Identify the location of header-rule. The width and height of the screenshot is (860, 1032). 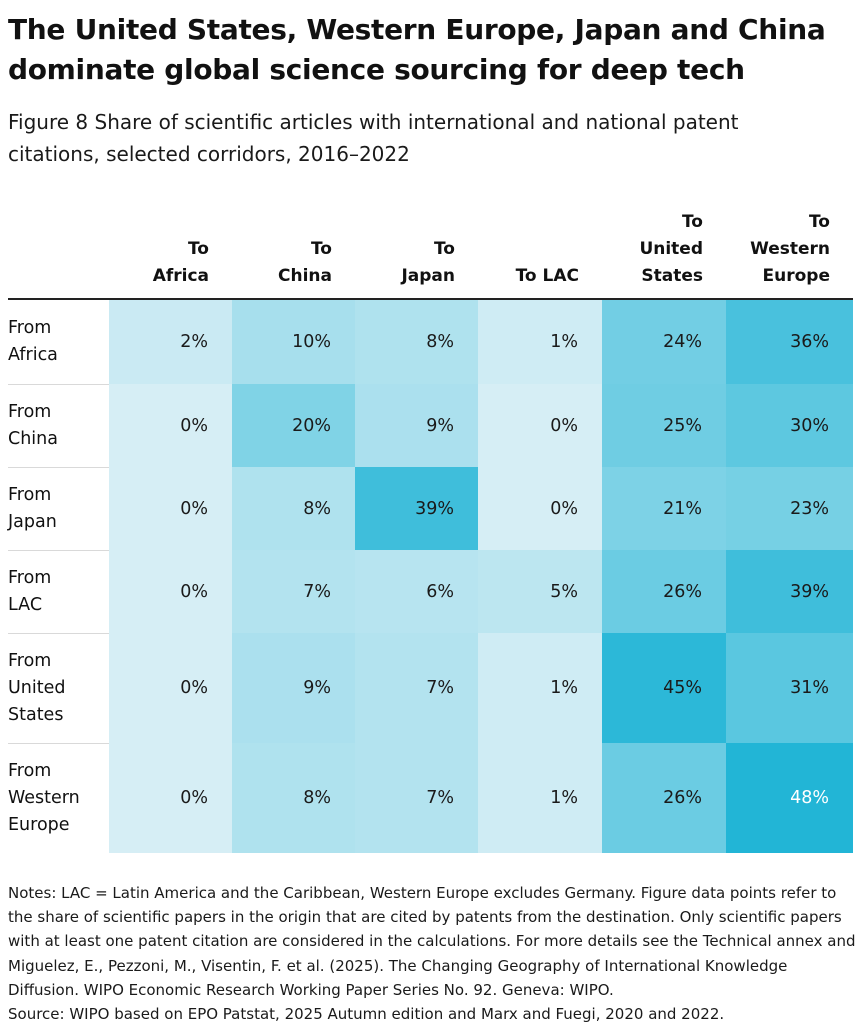
(430, 299).